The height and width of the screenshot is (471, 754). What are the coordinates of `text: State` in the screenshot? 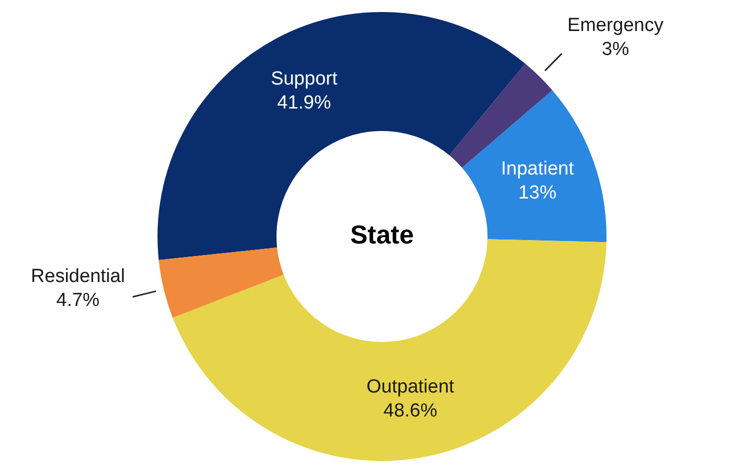 It's located at (382, 235).